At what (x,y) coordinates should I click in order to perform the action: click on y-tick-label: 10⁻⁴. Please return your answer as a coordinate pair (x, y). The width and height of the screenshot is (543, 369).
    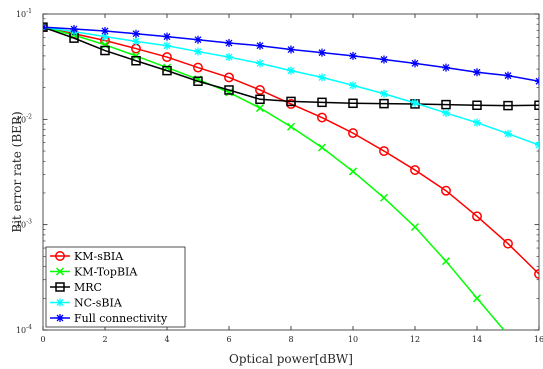
    Looking at the image, I should click on (24, 329).